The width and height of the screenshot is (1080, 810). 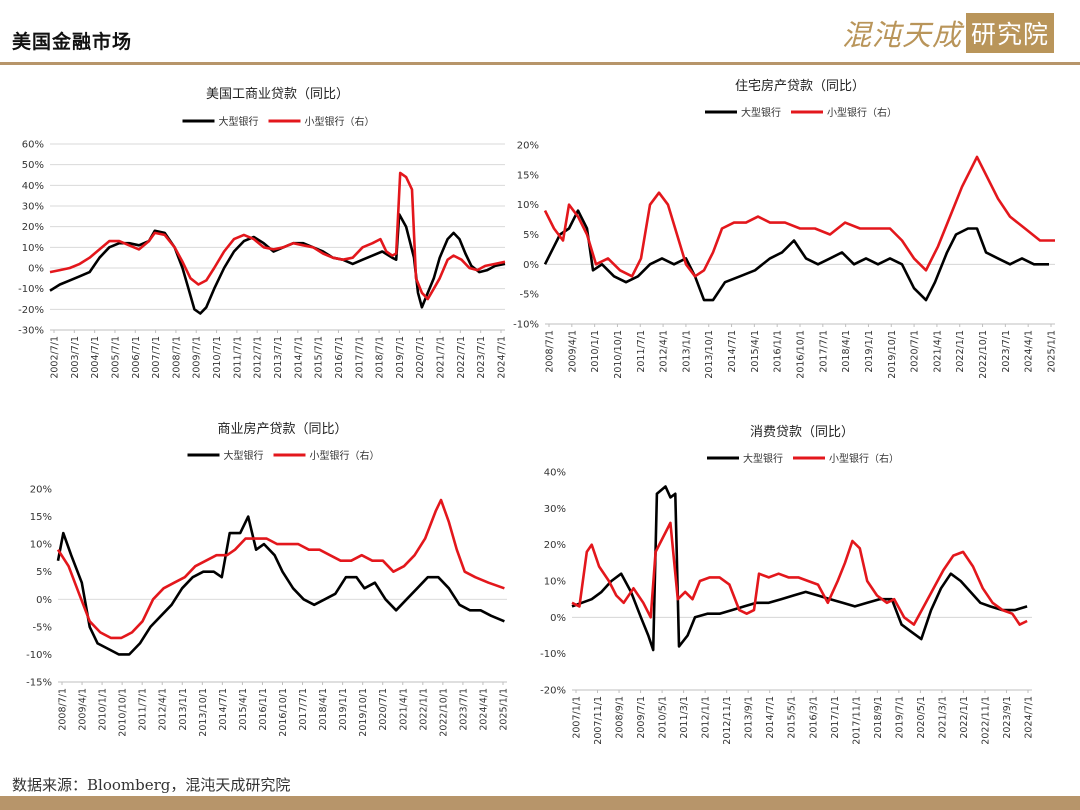 What do you see at coordinates (31, 310) in the screenshot?
I see `y-tick-label: -20%` at bounding box center [31, 310].